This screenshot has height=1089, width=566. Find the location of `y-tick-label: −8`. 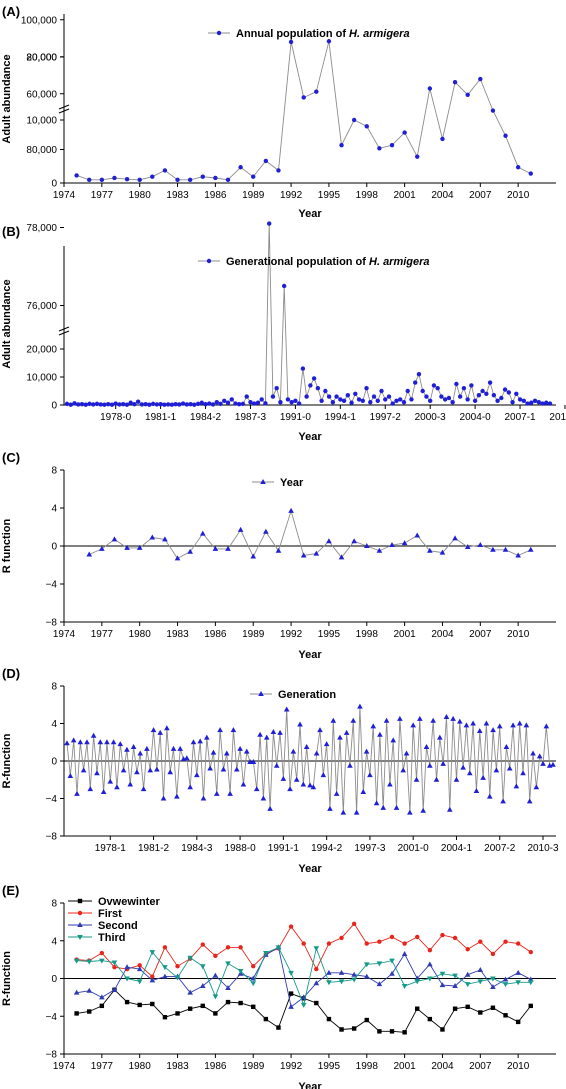

y-tick-label: −8 is located at coordinates (52, 623).